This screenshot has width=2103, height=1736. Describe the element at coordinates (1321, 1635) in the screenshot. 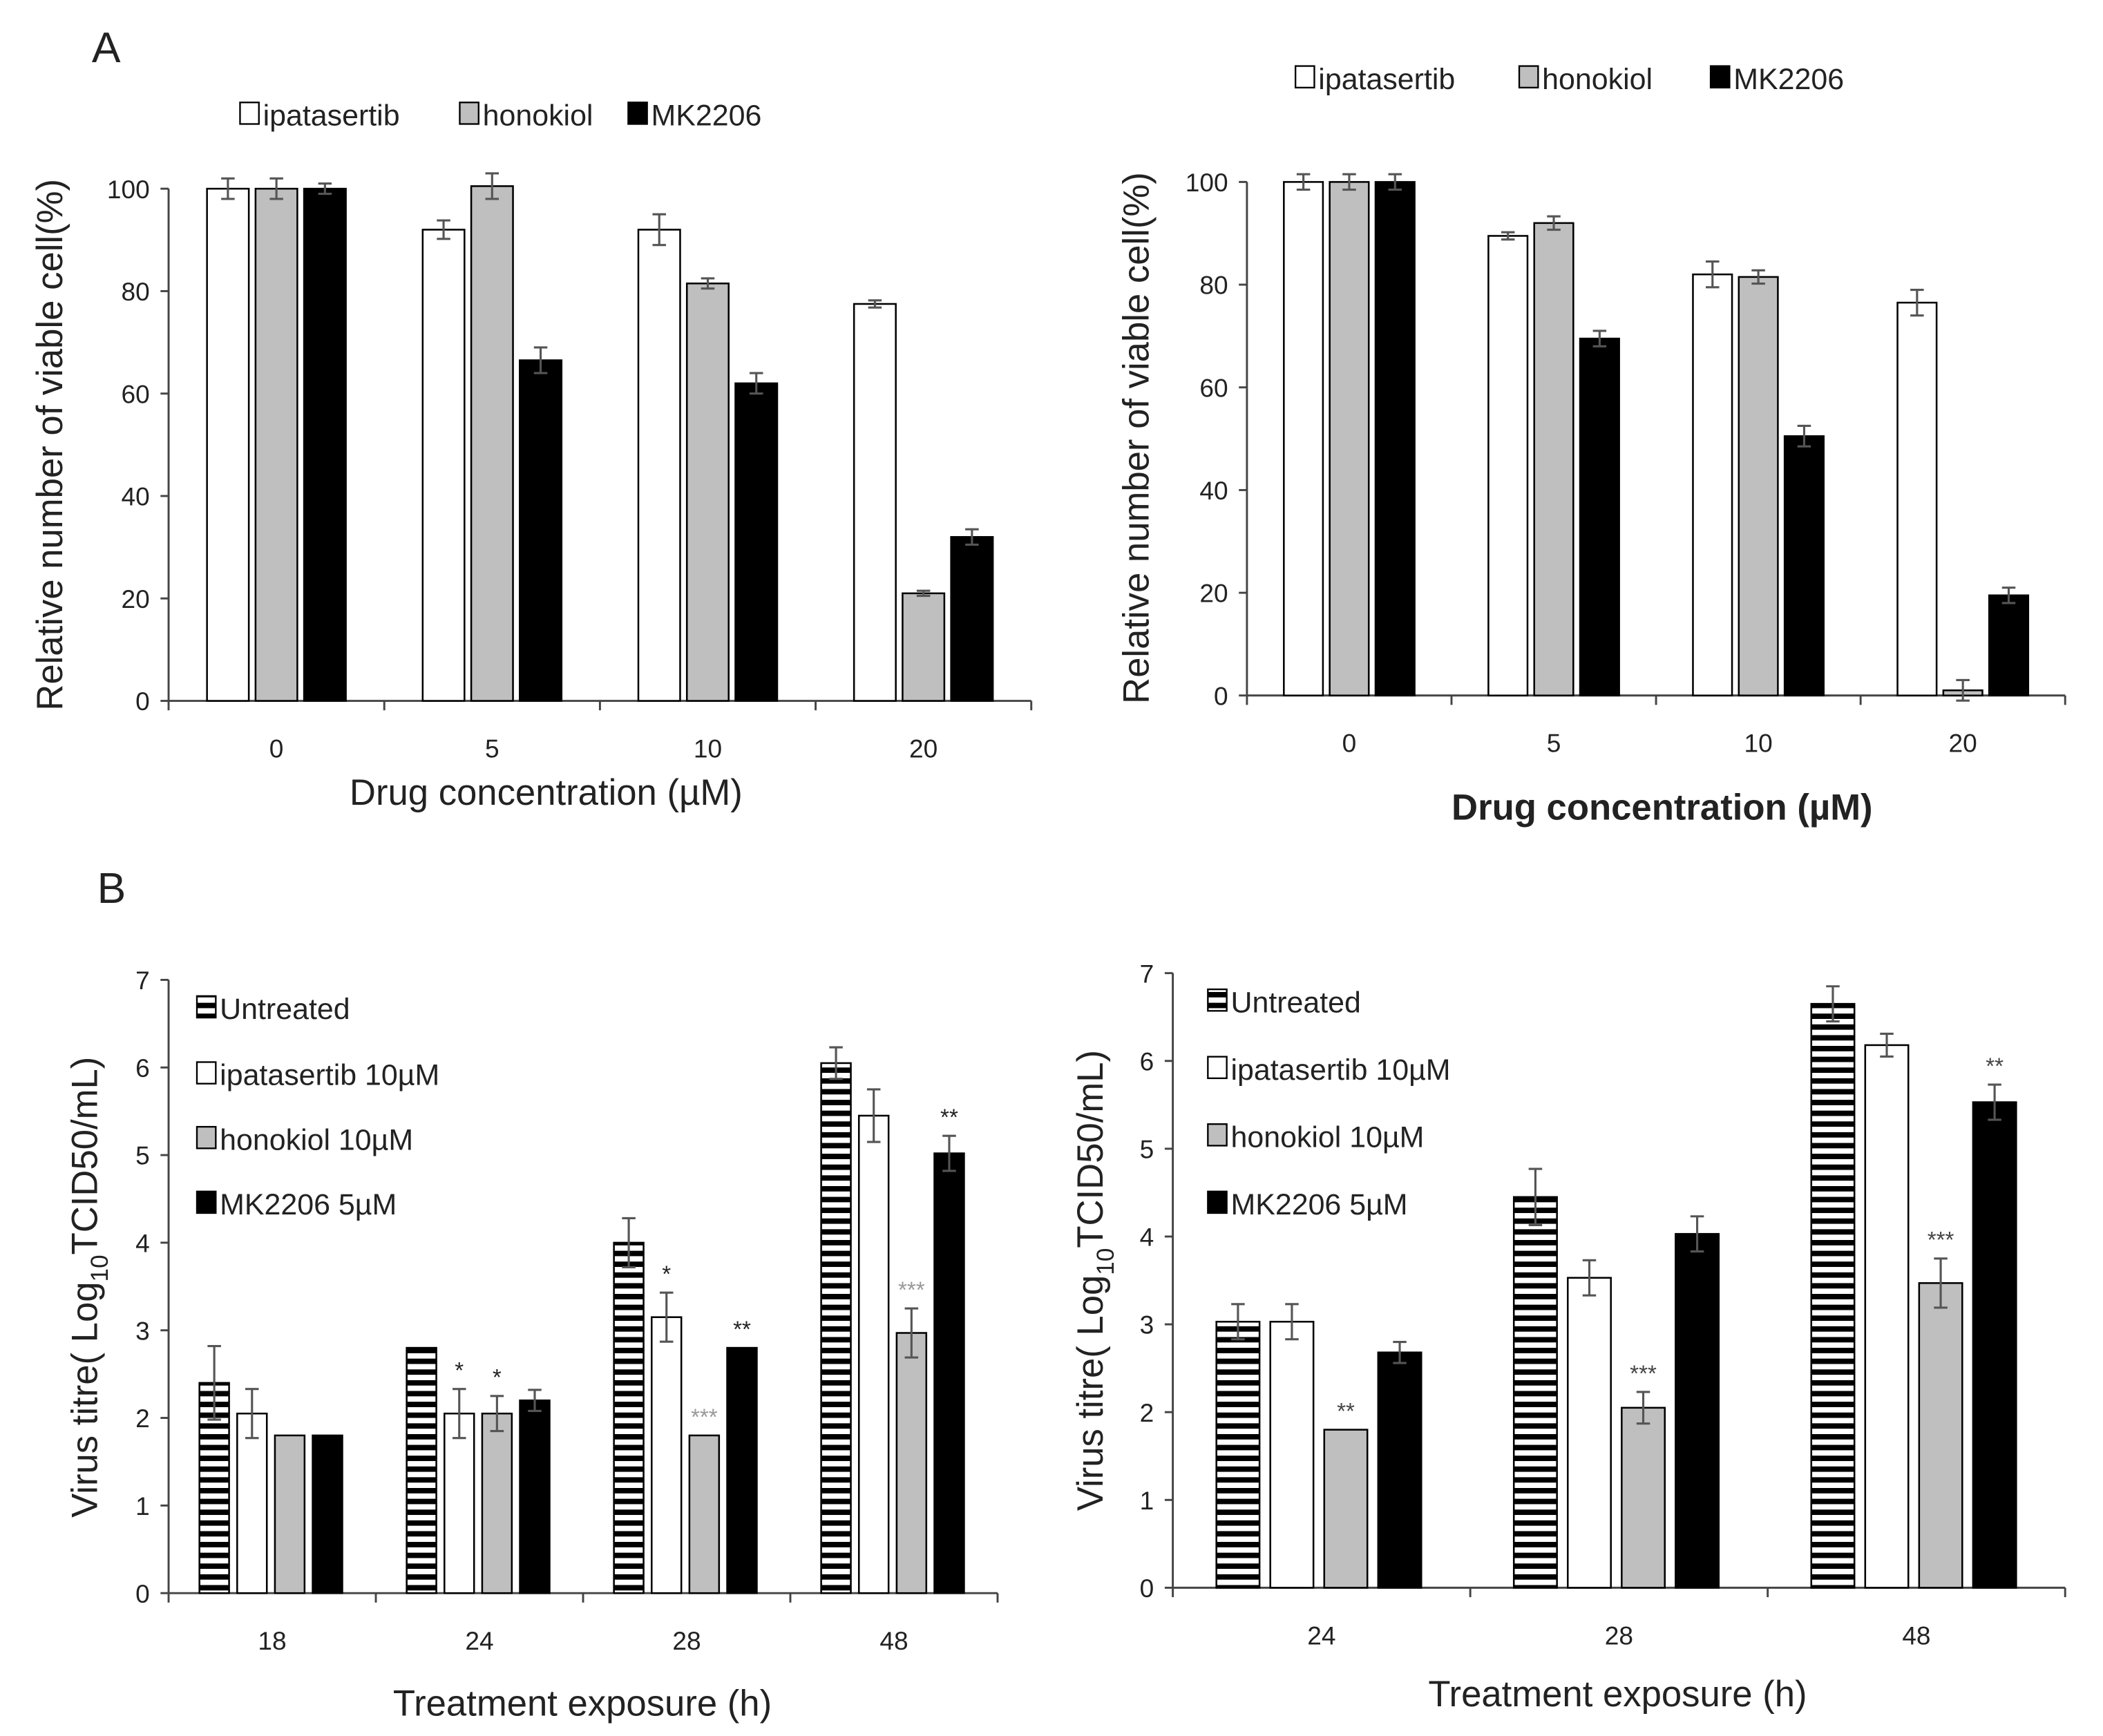

I see `x-tick-label: 24` at that location.